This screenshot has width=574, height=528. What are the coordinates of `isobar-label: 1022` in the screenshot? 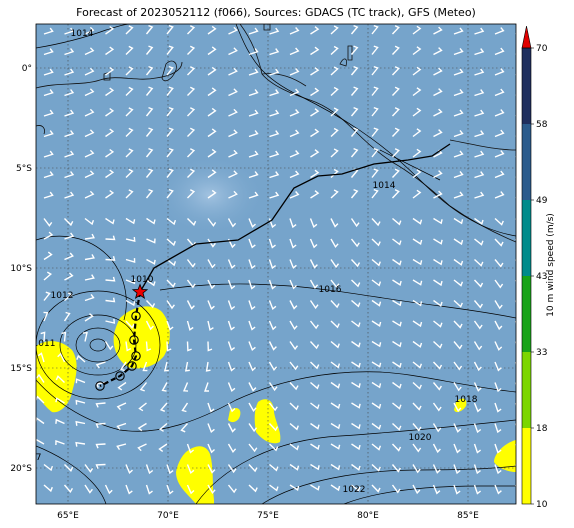 It's located at (354, 490).